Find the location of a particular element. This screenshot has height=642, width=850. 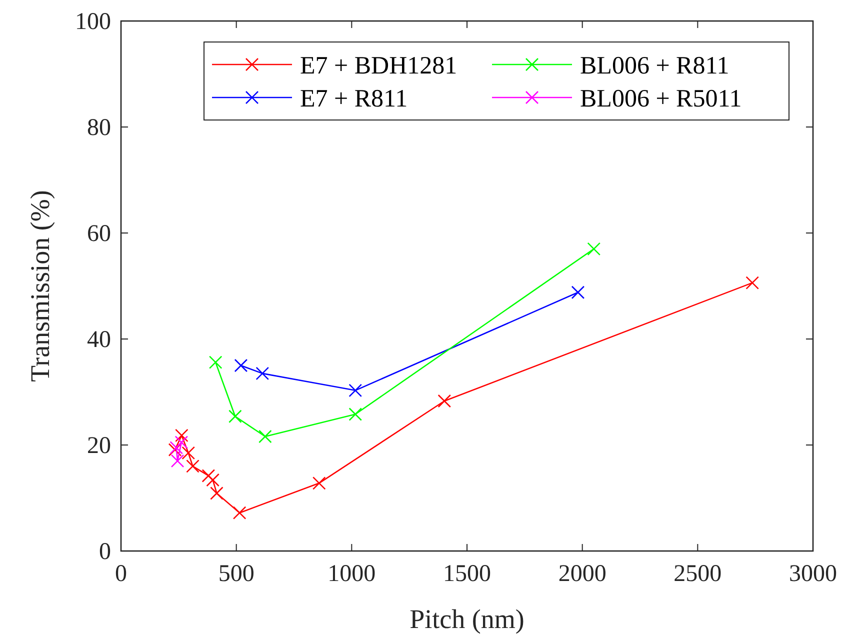

x-tick-label: 1500 is located at coordinates (467, 574).